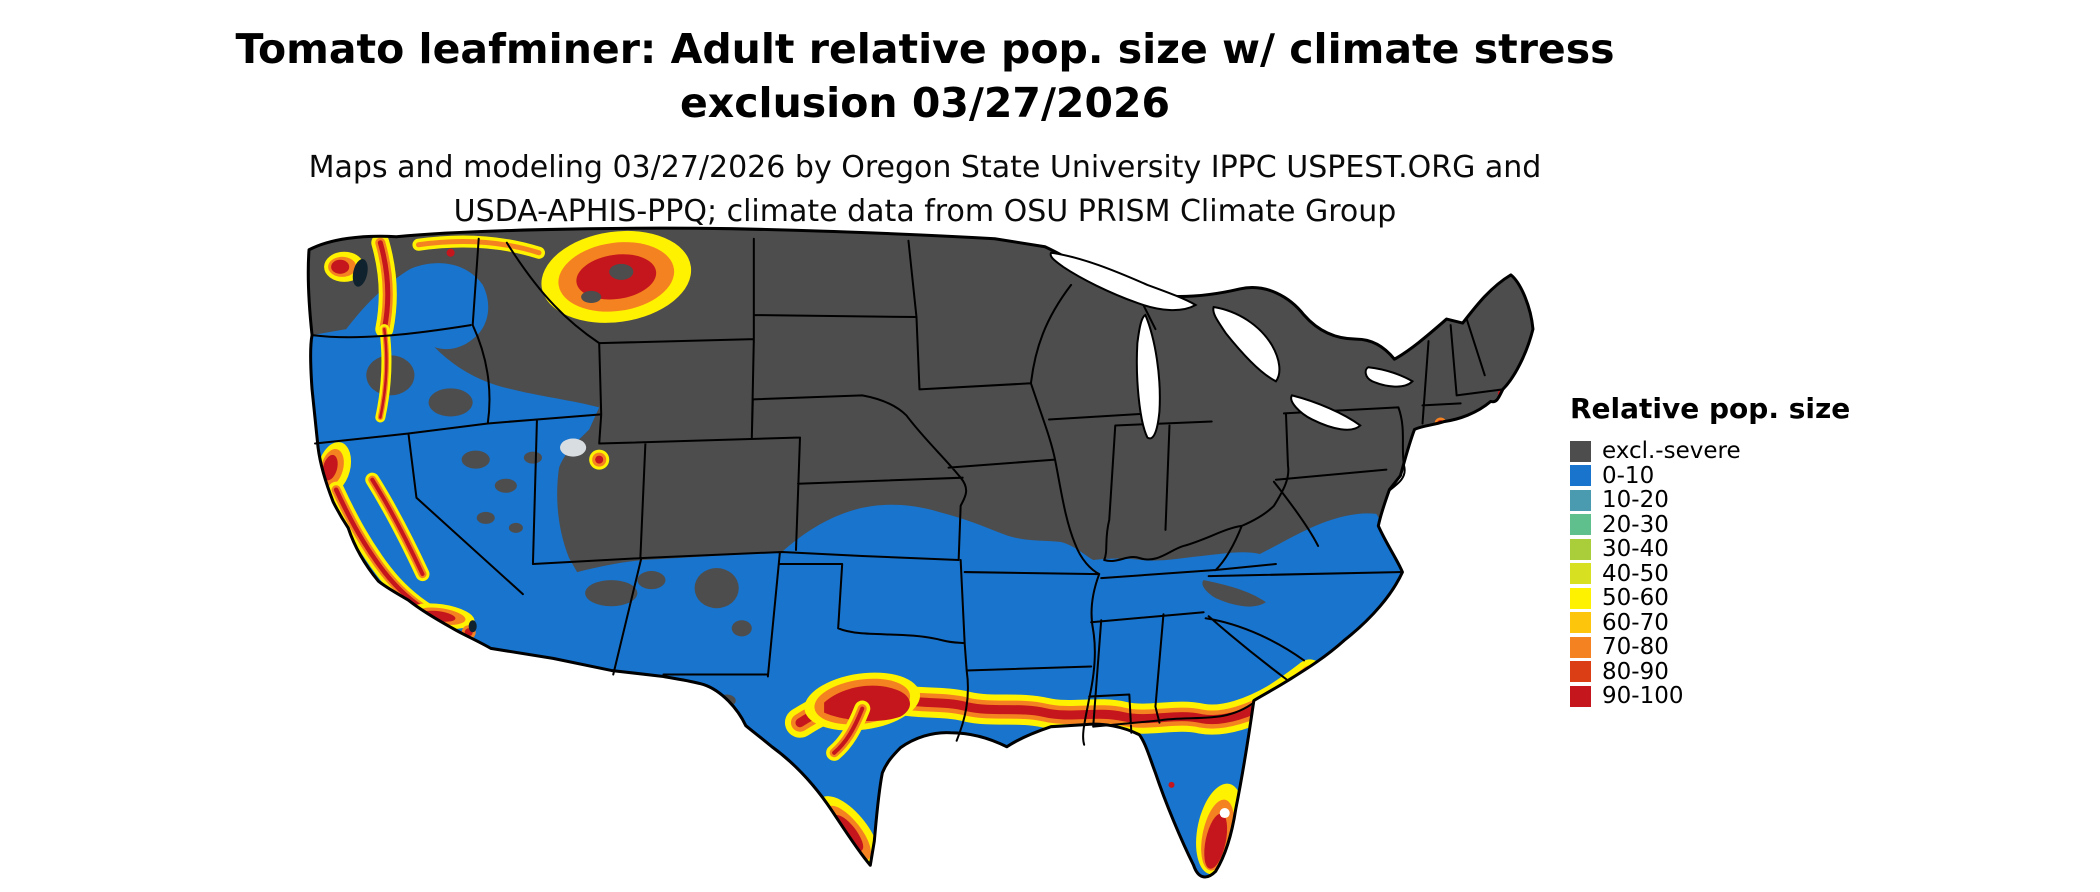 This screenshot has height=892, width=2100. What do you see at coordinates (925, 103) in the screenshot?
I see `page-title-line2: exclusion 03/27/2026` at bounding box center [925, 103].